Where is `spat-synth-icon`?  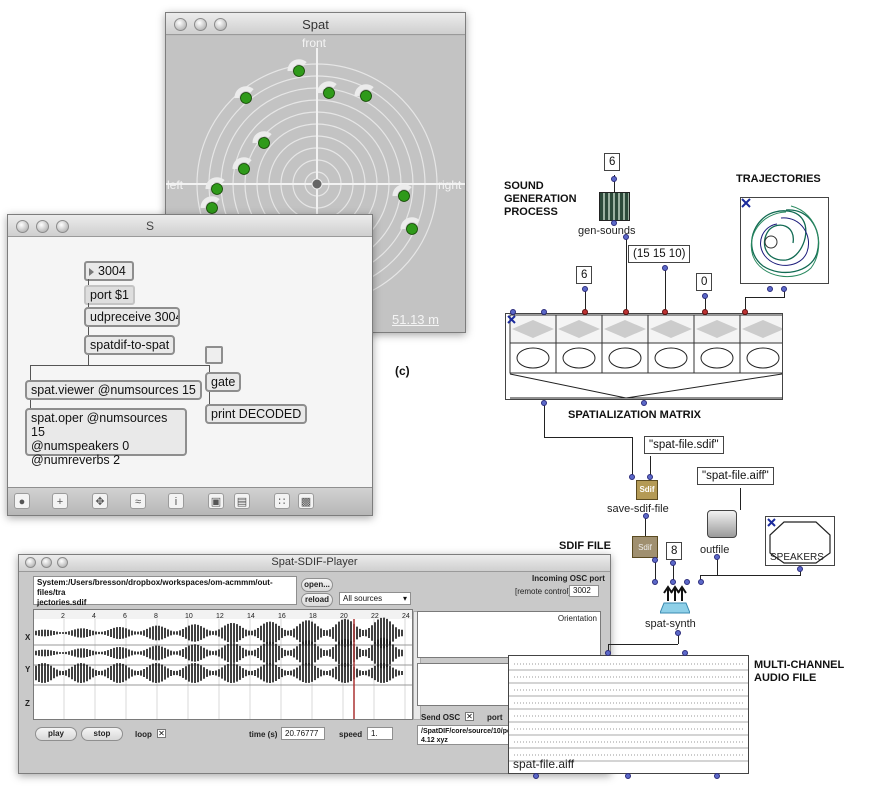
spat-synth-icon is located at coordinates (675, 600).